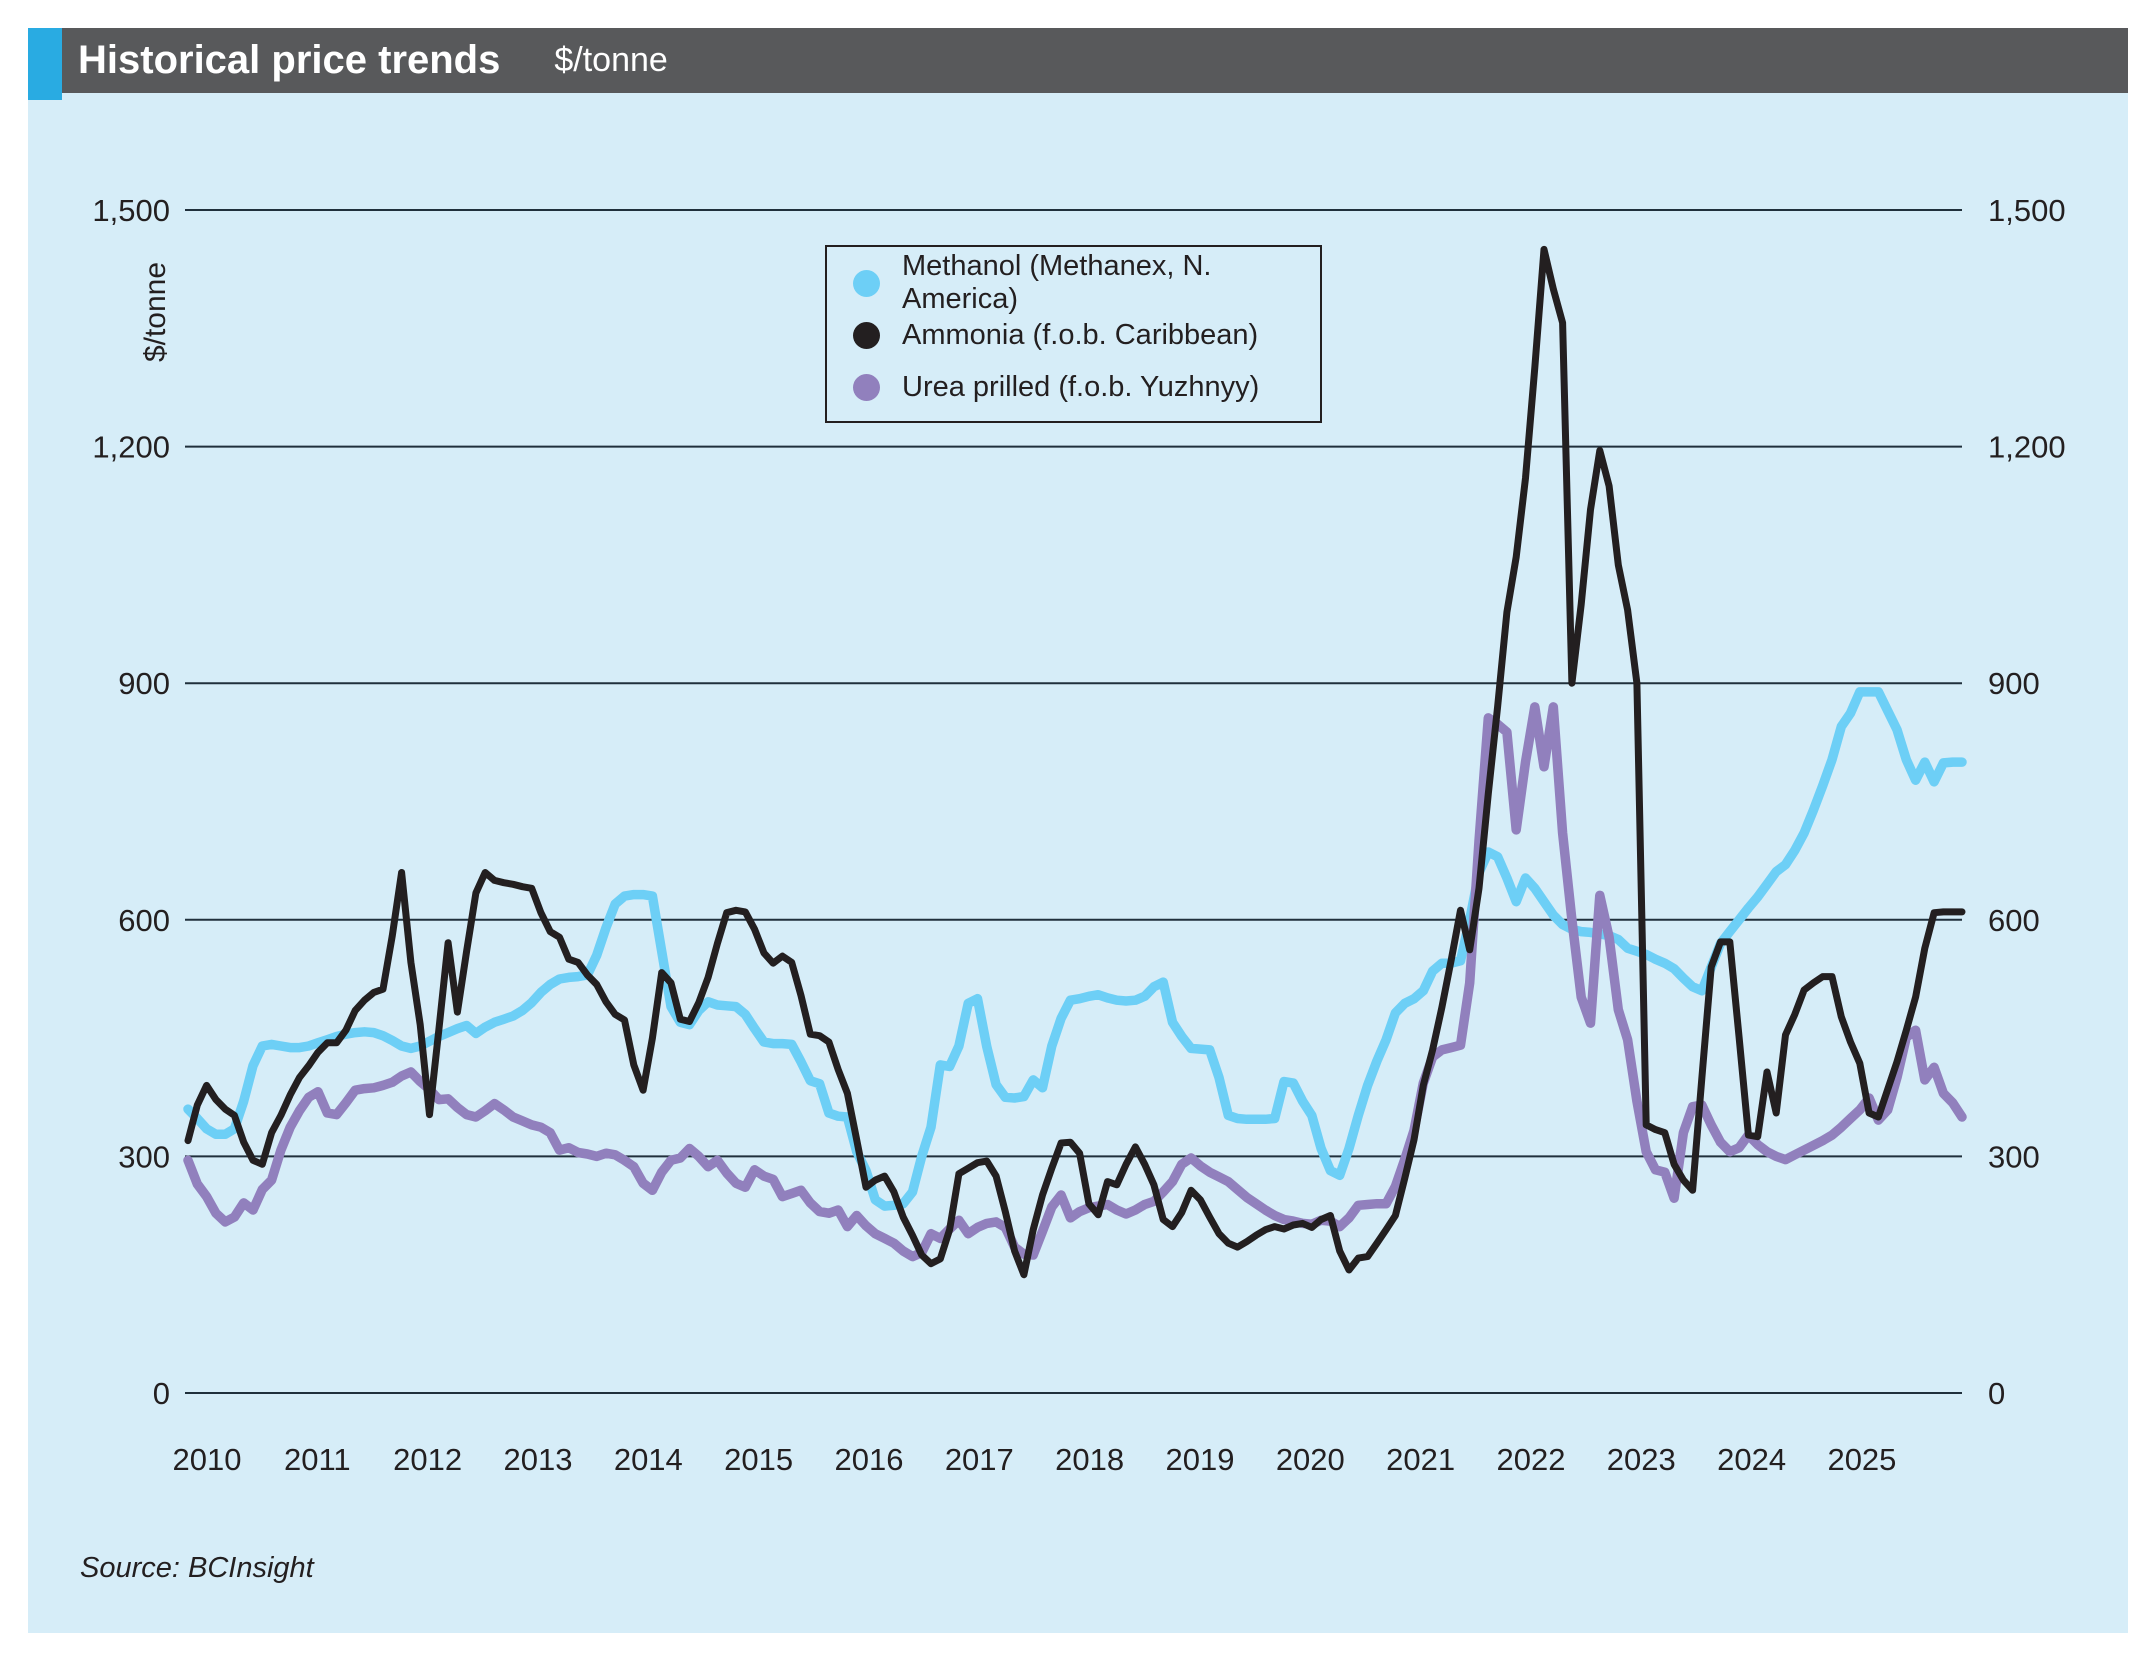 The image size is (2154, 1658). Describe the element at coordinates (45, 64) in the screenshot. I see `header-accent-square` at that location.